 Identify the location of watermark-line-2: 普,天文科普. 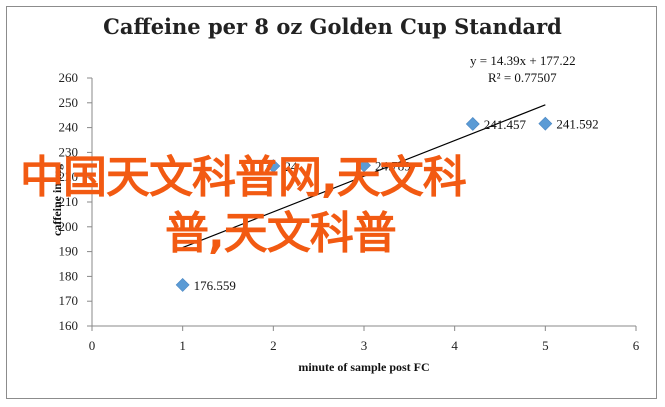
(281, 233).